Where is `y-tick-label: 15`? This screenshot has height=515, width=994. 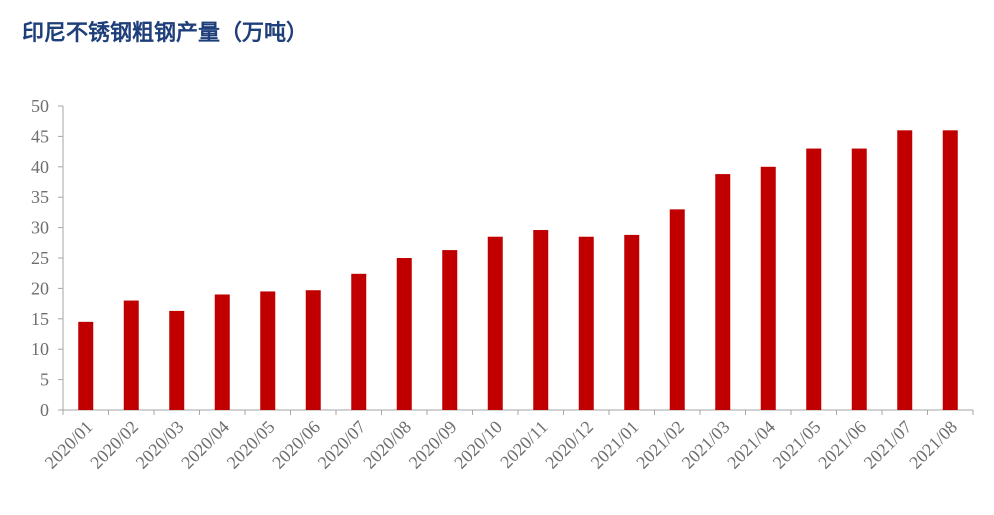
y-tick-label: 15 is located at coordinates (40, 319).